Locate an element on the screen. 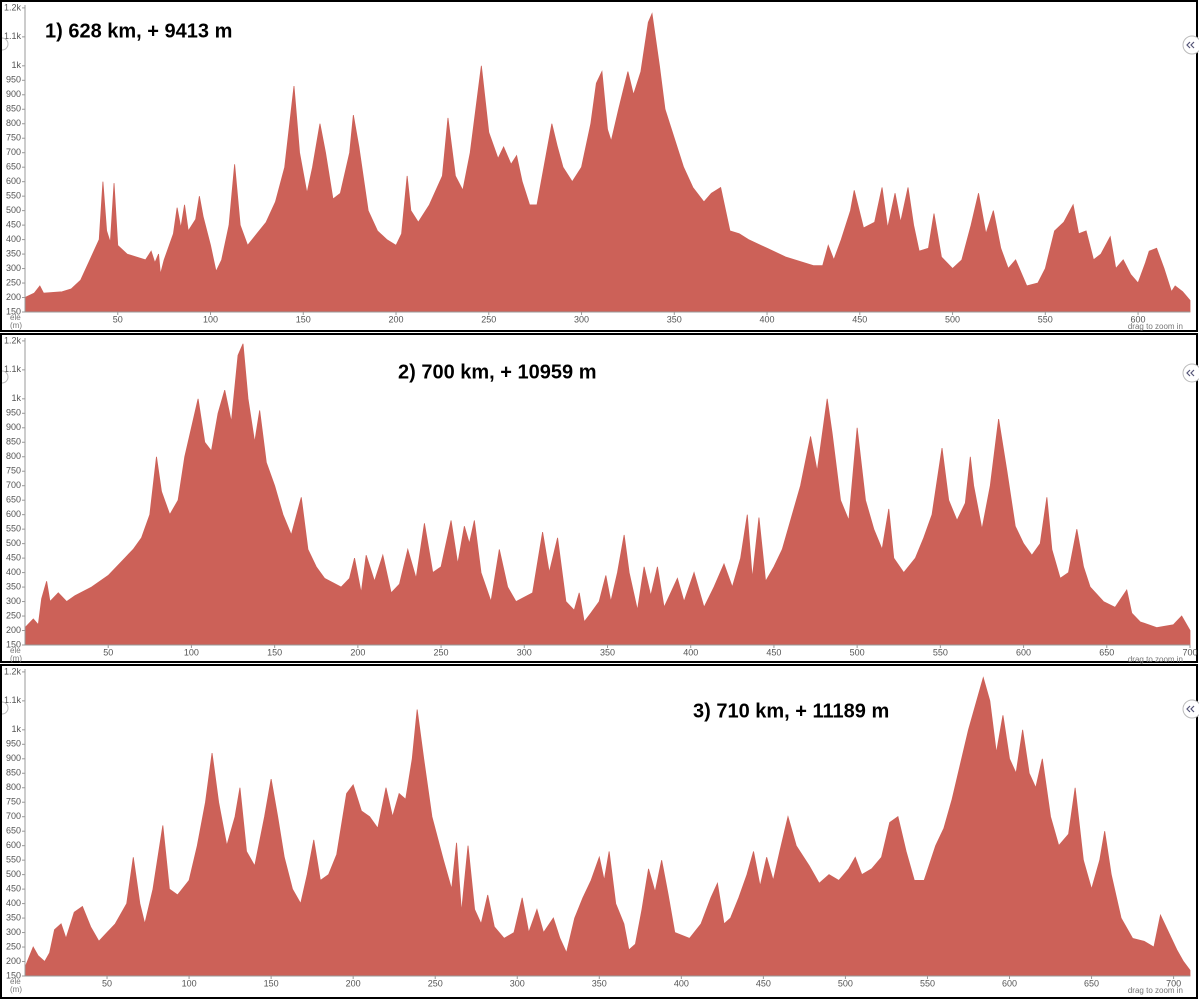 Image resolution: width=1199 pixels, height=999 pixels. chart-title: 3) 710 km, + 11189 m is located at coordinates (791, 711).